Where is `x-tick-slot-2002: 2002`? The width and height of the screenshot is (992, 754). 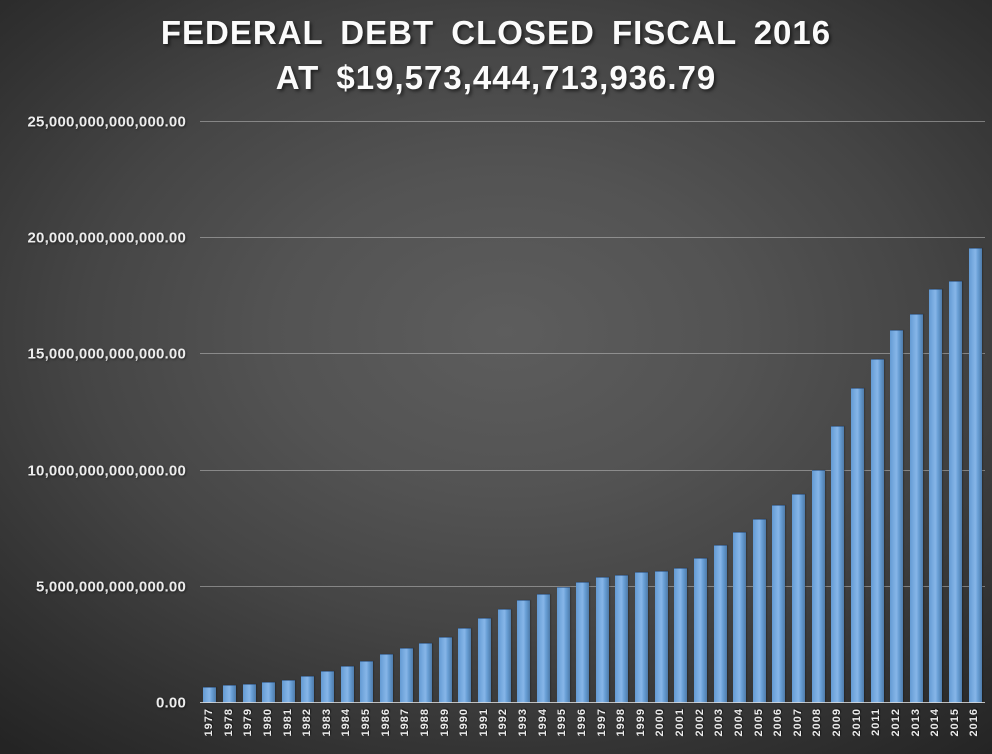 x-tick-slot-2002: 2002 is located at coordinates (701, 731).